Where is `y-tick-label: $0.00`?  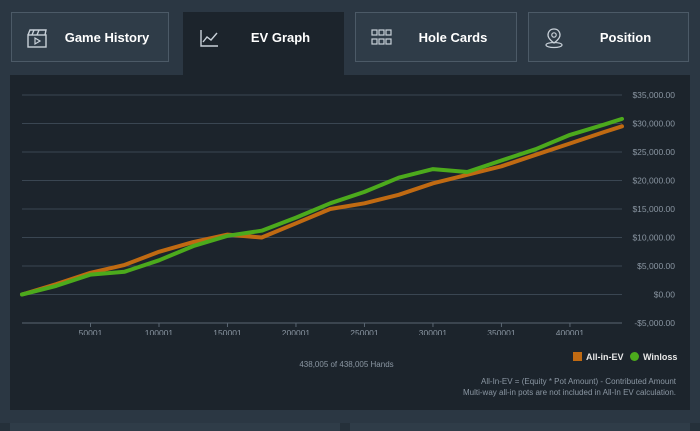 y-tick-label: $0.00 is located at coordinates (665, 295).